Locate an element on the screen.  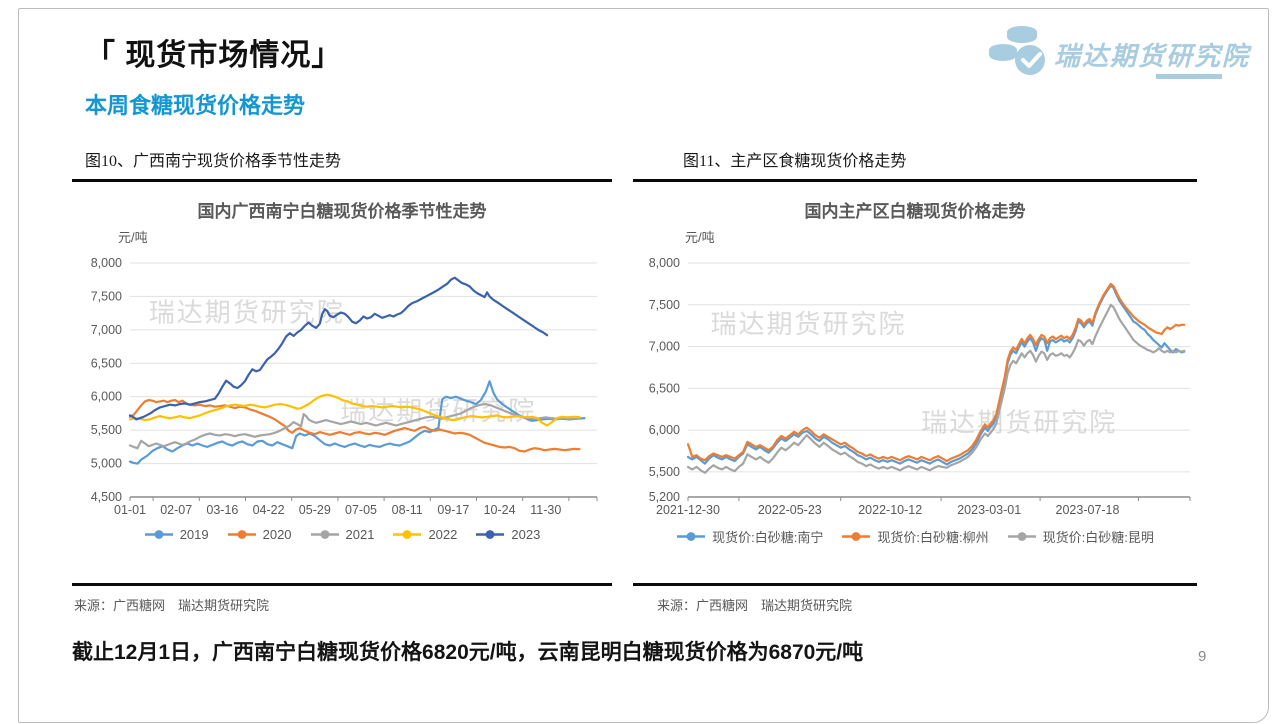
legend-item: 现货价:白砂糖:柳州 is located at coordinates (915, 536).